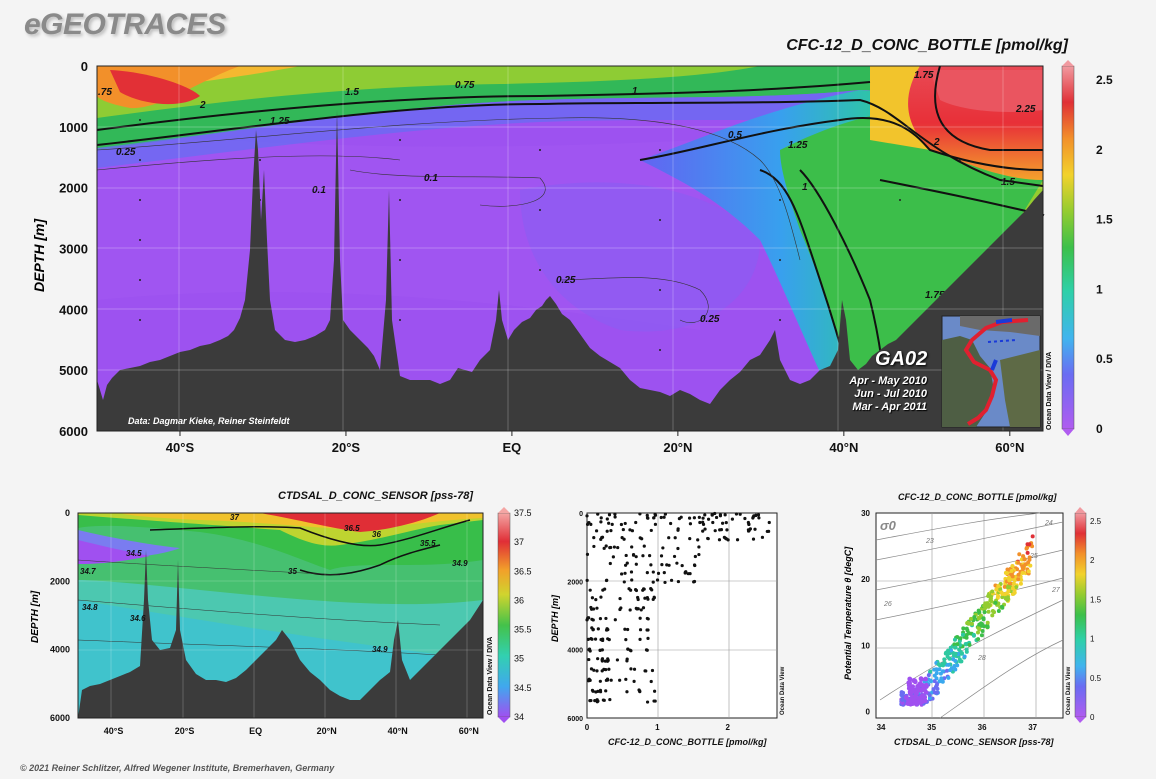 This screenshot has height=779, width=1156. I want to click on main-section-title: CFC-12_D_CONC_BOTTLE [pmol/kg], so click(927, 45).